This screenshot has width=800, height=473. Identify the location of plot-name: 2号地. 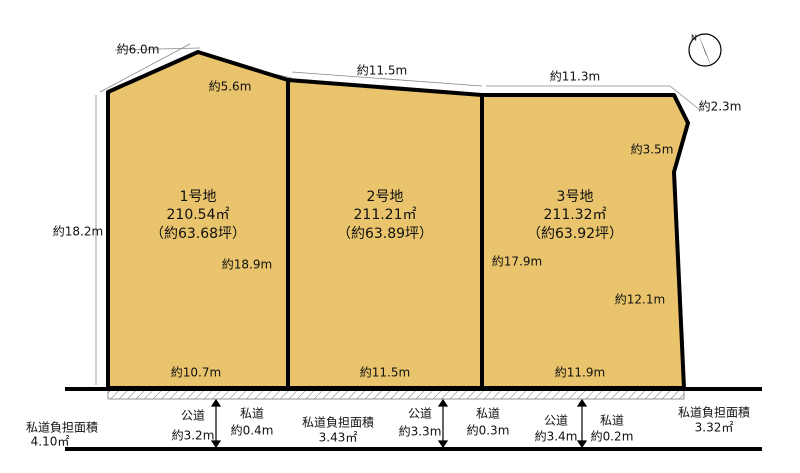
(385, 197).